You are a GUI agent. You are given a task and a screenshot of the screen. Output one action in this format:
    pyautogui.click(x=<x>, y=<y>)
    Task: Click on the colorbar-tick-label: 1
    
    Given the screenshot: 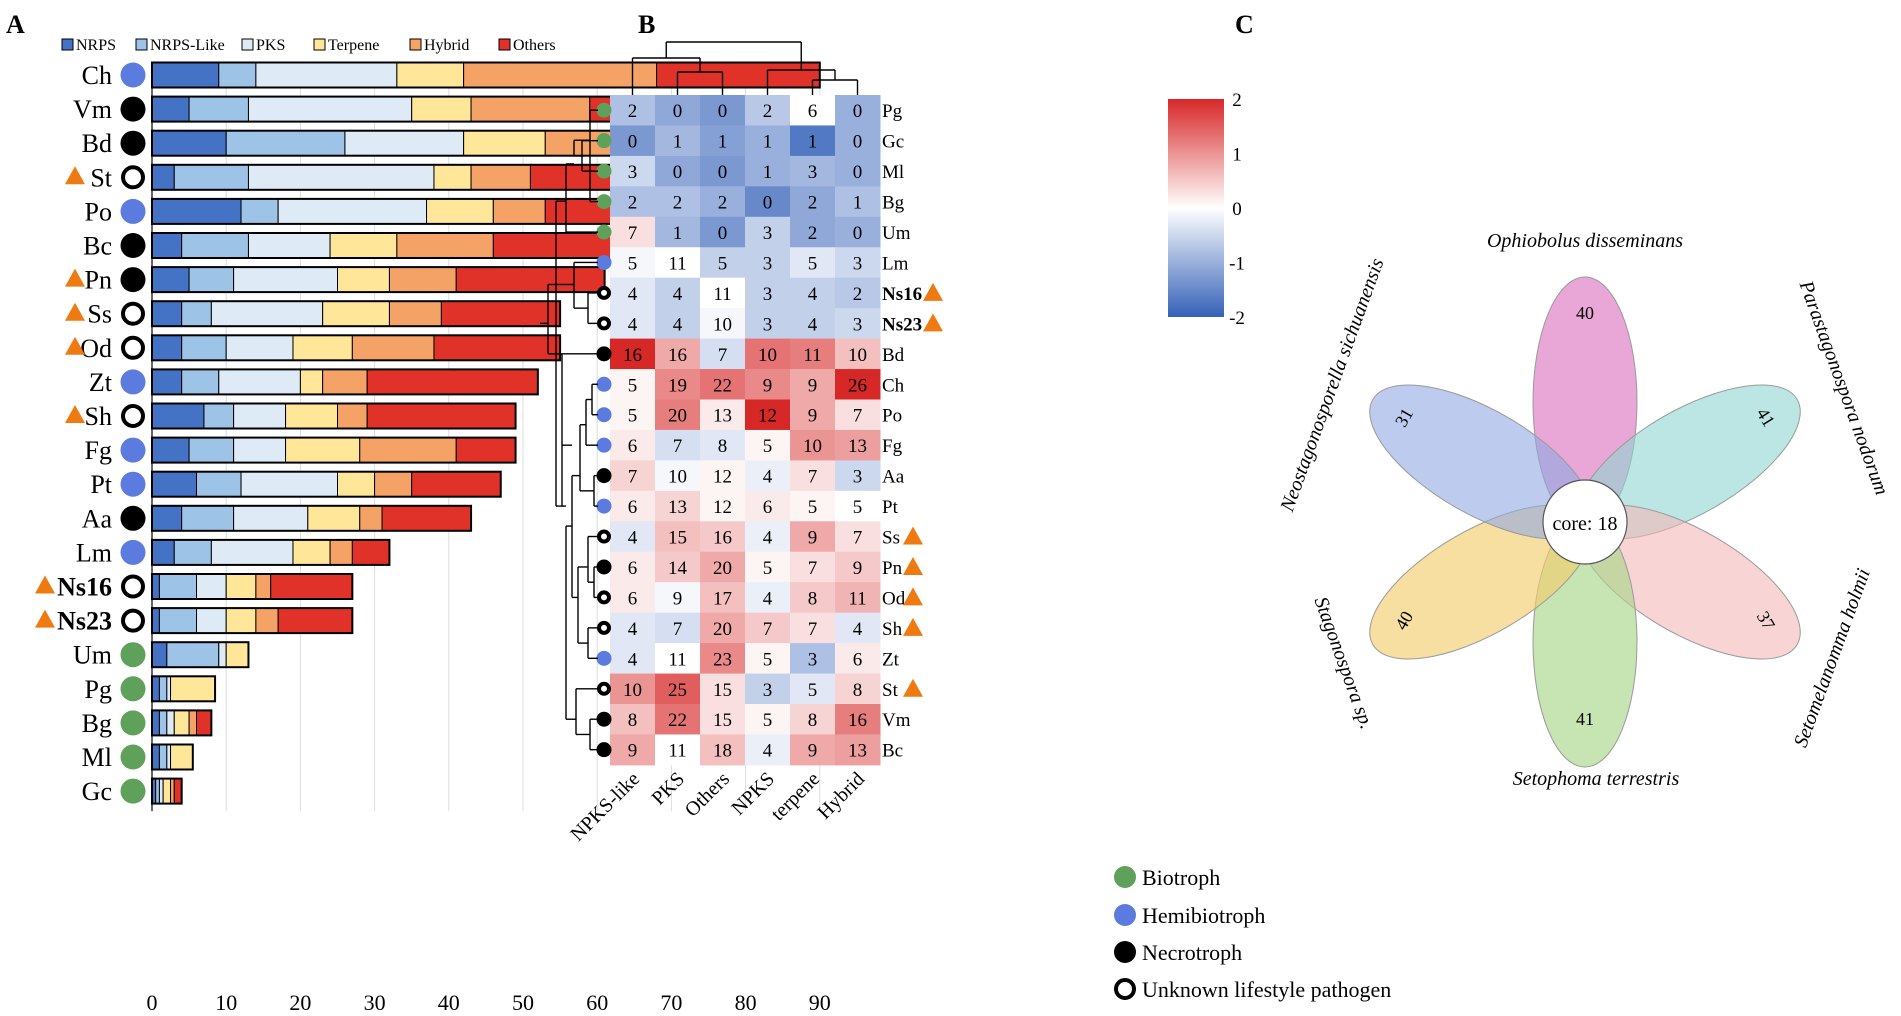 What is the action you would take?
    pyautogui.click(x=1237, y=155)
    